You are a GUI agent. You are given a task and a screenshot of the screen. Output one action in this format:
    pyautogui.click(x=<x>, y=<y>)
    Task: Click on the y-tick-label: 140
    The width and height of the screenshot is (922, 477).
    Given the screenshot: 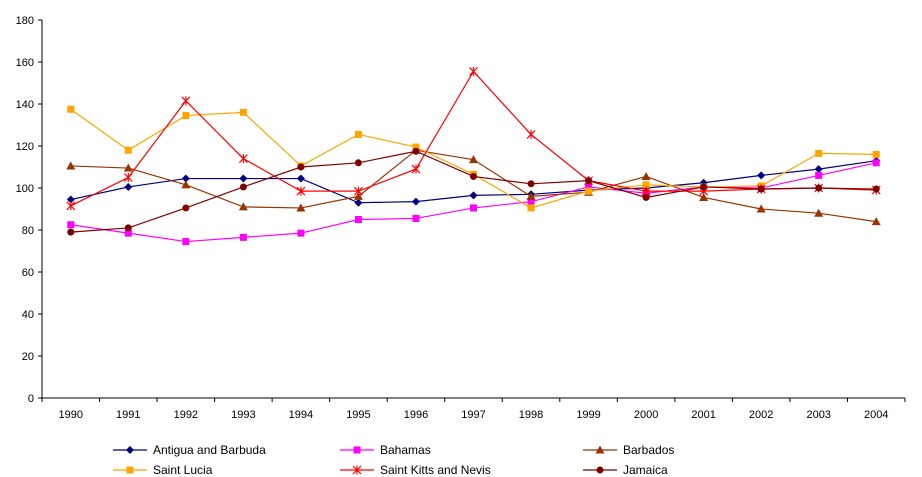 What is the action you would take?
    pyautogui.click(x=25, y=105)
    